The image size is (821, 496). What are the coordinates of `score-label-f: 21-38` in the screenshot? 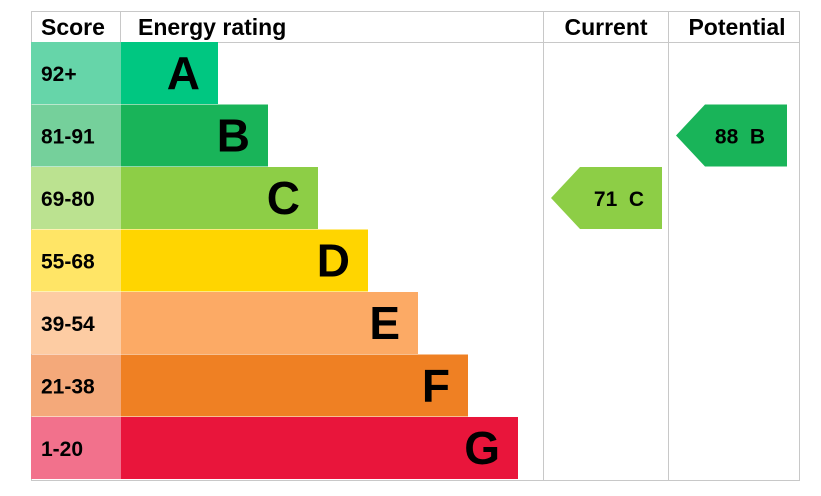 It's located at (68, 387).